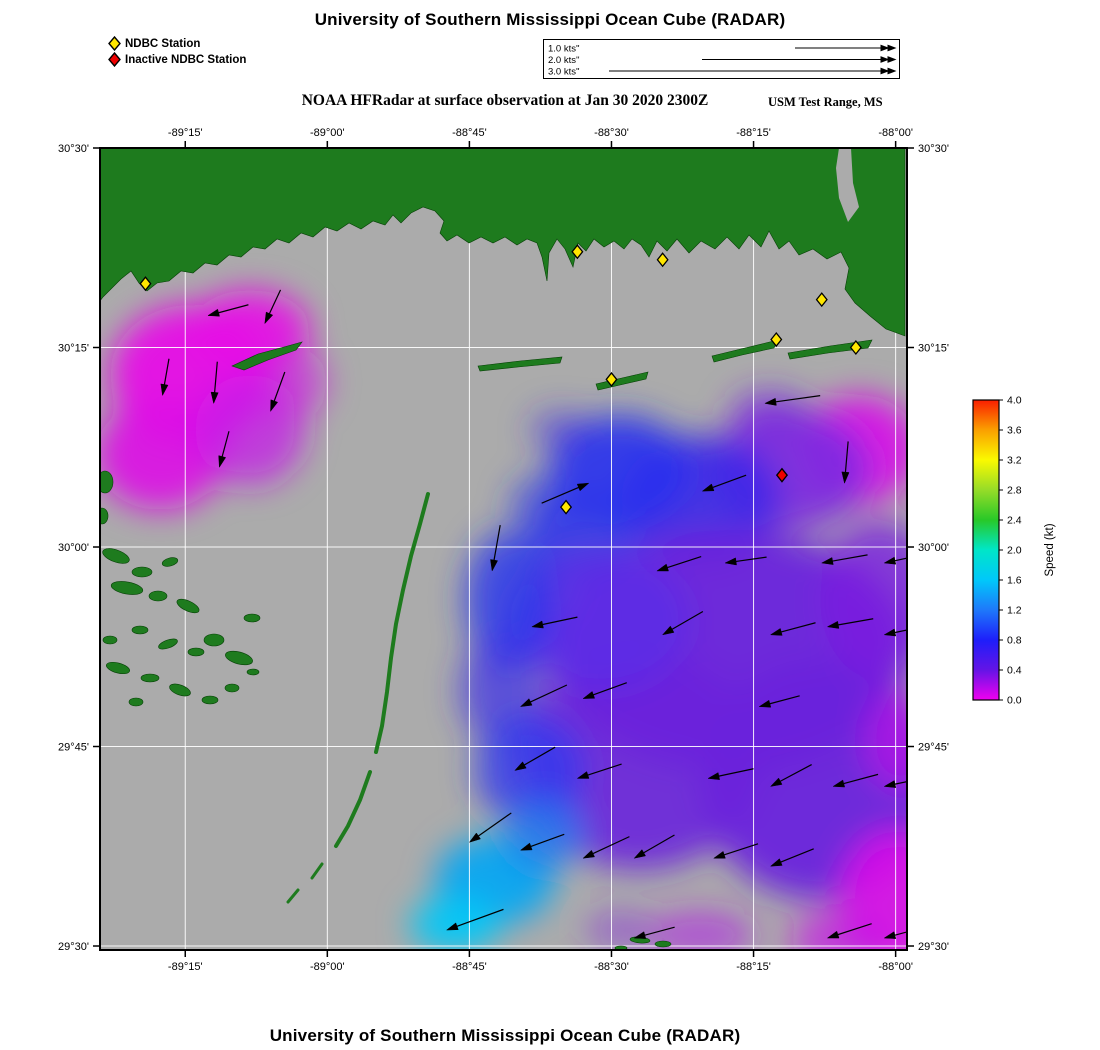  Describe the element at coordinates (564, 49) in the screenshot. I see `scale-row-label: 1.0 kts''` at that location.